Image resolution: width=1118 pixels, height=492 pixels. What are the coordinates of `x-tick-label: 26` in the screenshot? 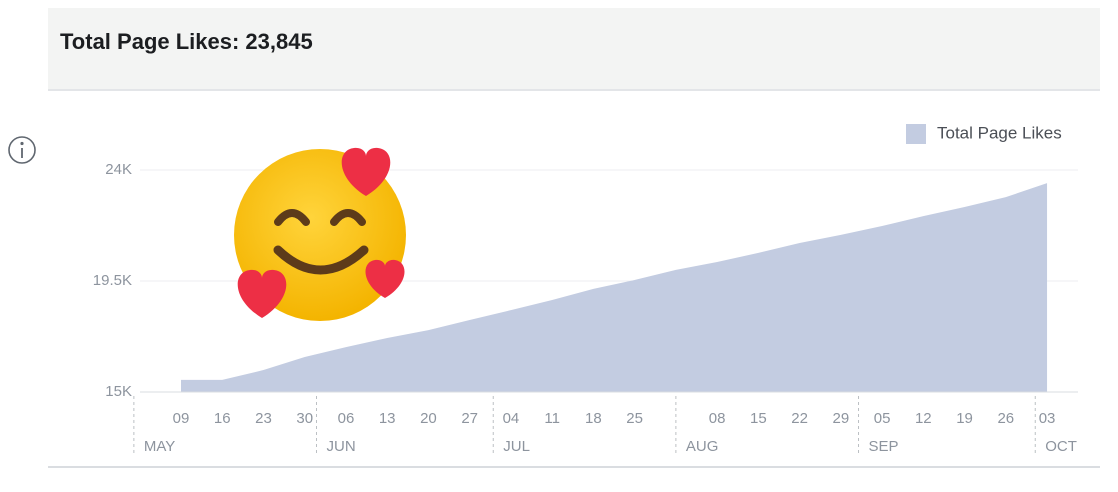 It's located at (1005, 418).